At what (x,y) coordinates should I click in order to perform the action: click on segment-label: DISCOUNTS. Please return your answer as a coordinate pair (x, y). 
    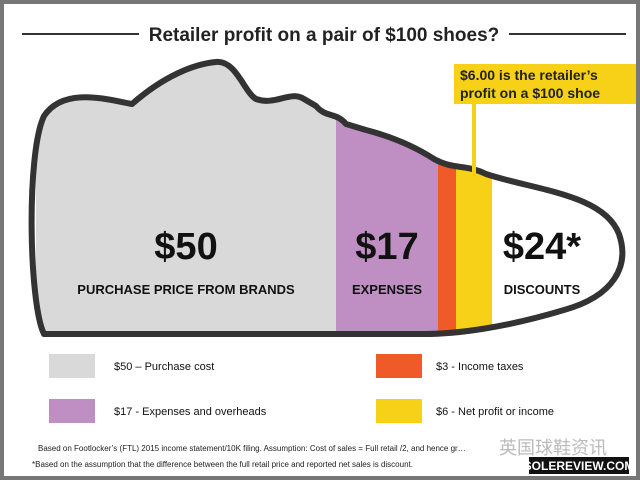
    Looking at the image, I should click on (542, 289).